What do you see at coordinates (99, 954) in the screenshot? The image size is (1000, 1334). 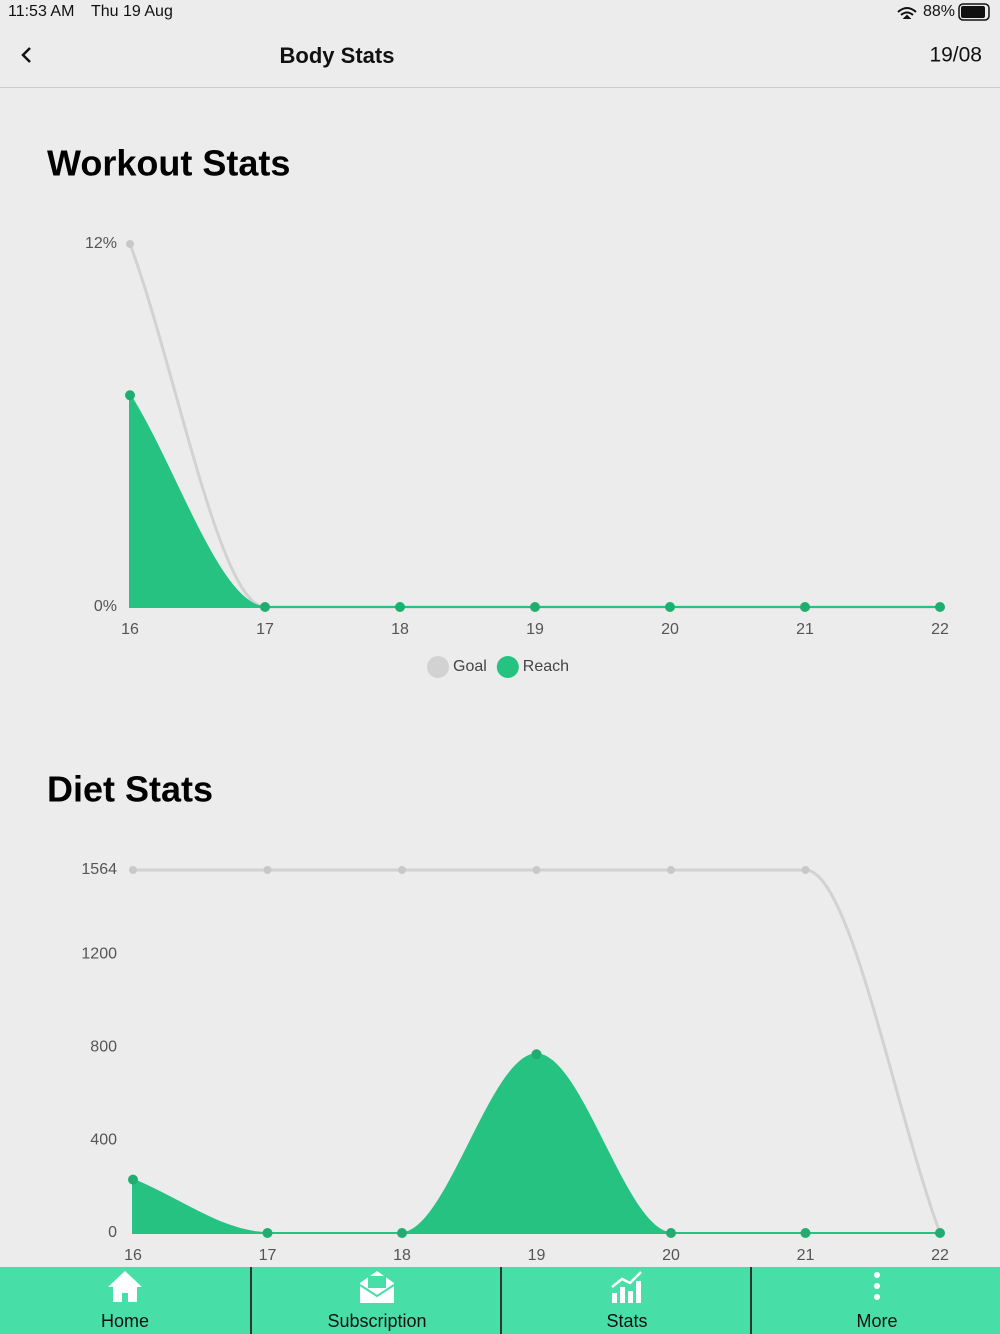 I see `y-tick-label: 1200` at bounding box center [99, 954].